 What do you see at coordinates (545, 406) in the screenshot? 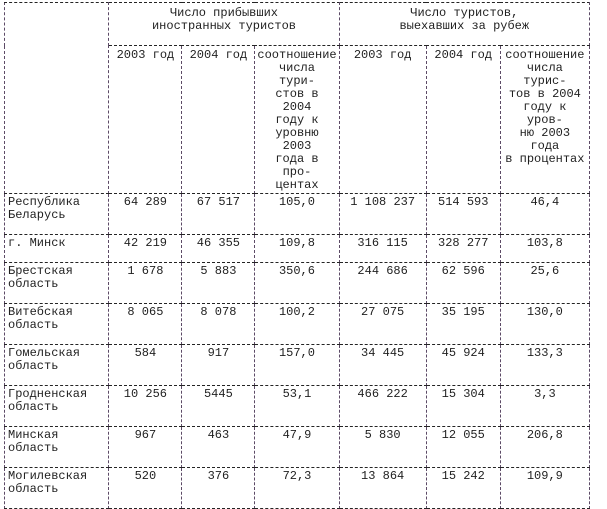
I see `cell-departures-ratio: 3,3` at bounding box center [545, 406].